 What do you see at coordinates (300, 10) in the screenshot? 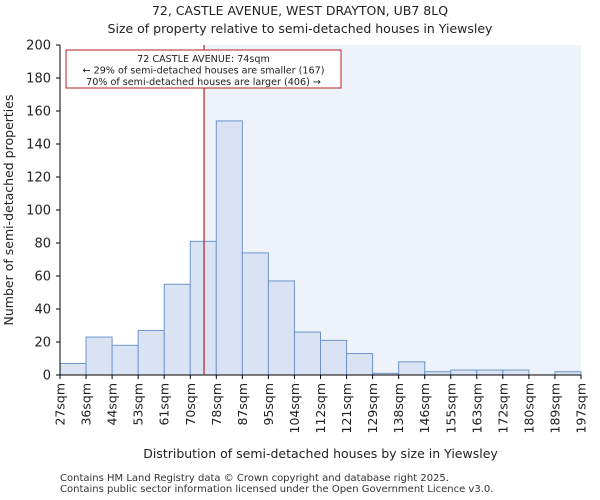
I see `chart-title: 72, CASTLE AVENUE, WEST DRAYTON, UB7 8LQ` at bounding box center [300, 10].